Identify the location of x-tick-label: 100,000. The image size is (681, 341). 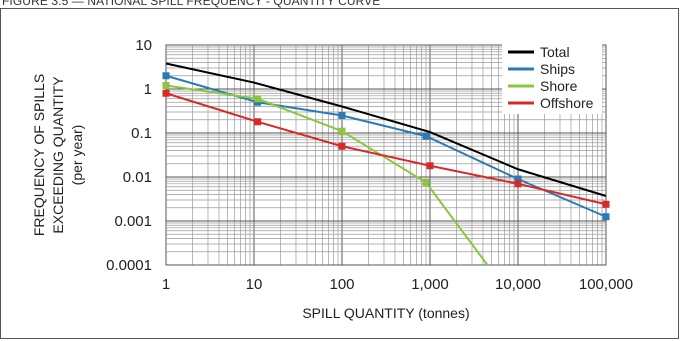
(606, 284).